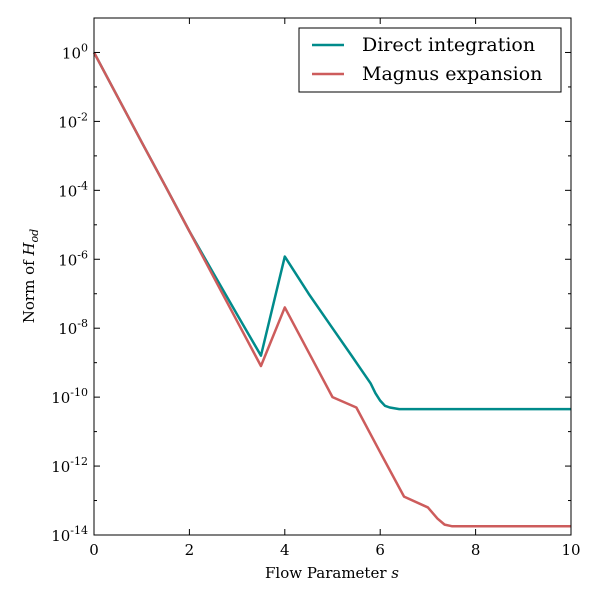 The width and height of the screenshot is (600, 600). Describe the element at coordinates (570, 550) in the screenshot. I see `x-tick-label: 10` at that location.